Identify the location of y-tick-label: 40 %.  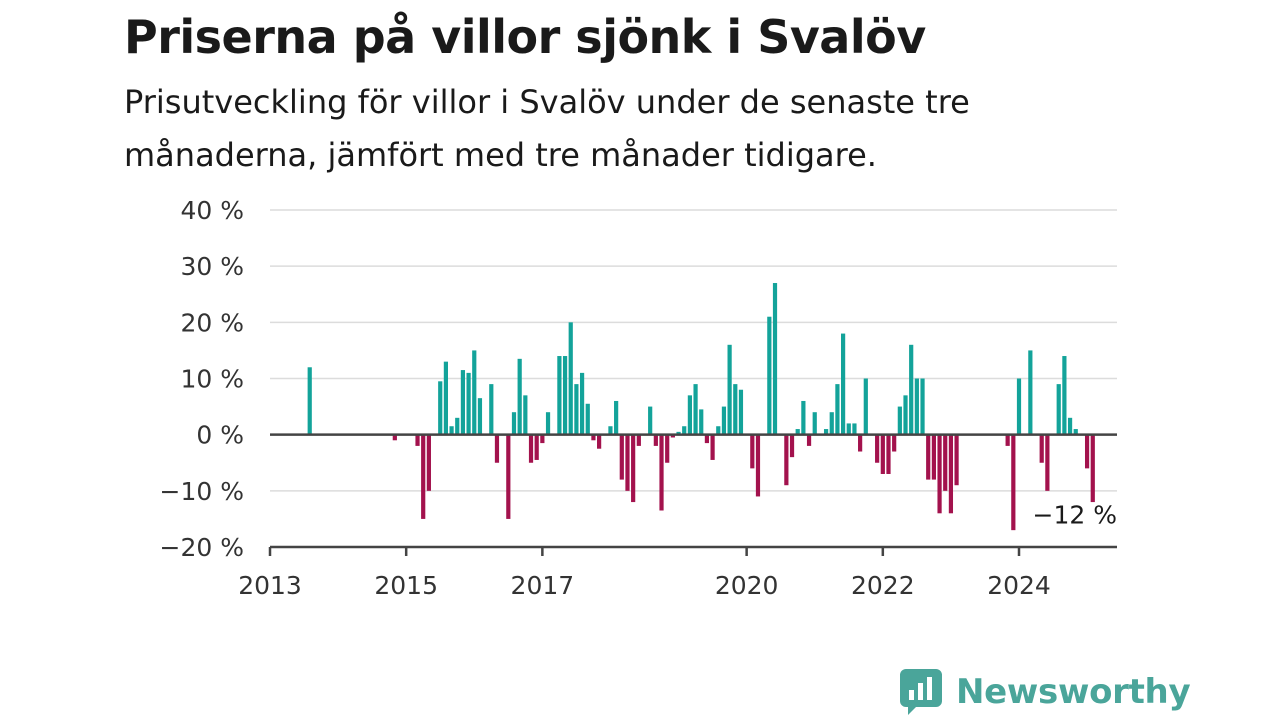
(212, 210).